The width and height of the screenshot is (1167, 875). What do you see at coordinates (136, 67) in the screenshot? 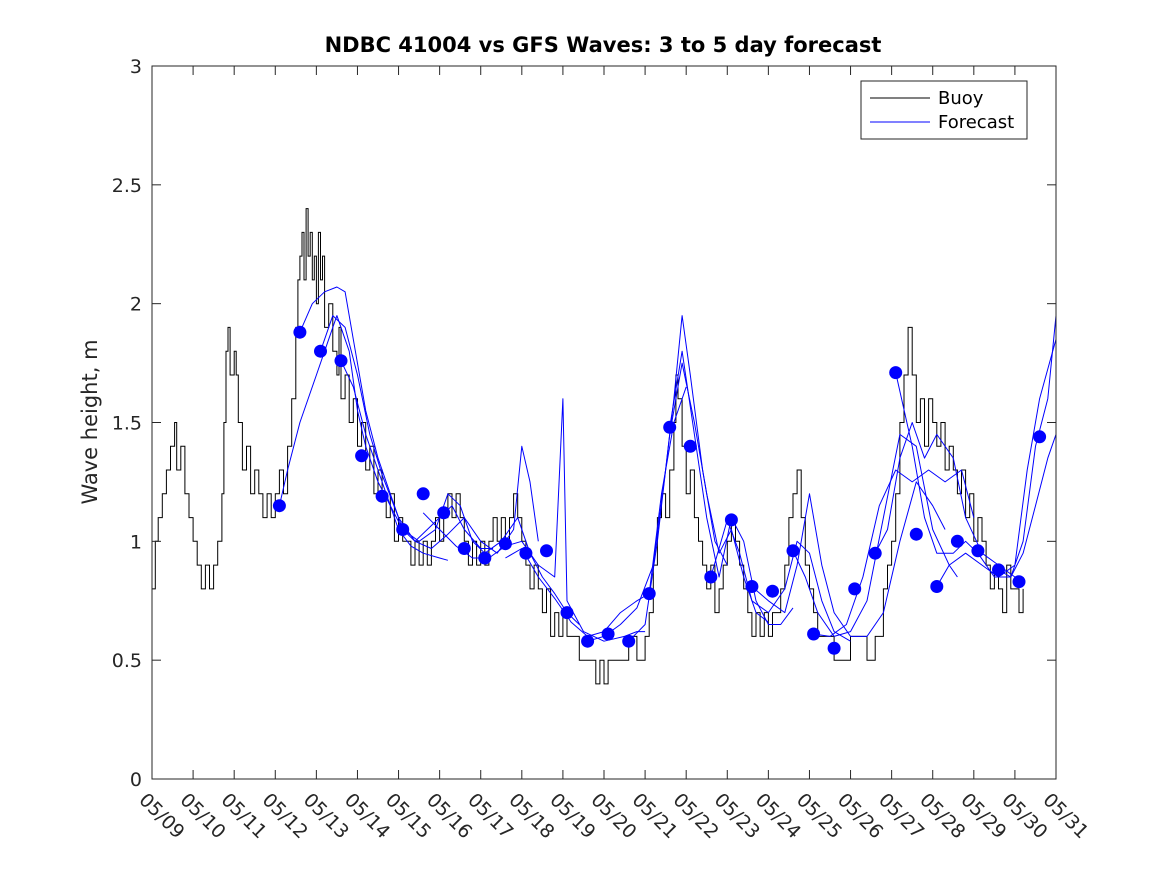
I see `y-tick-label: 3` at bounding box center [136, 67].